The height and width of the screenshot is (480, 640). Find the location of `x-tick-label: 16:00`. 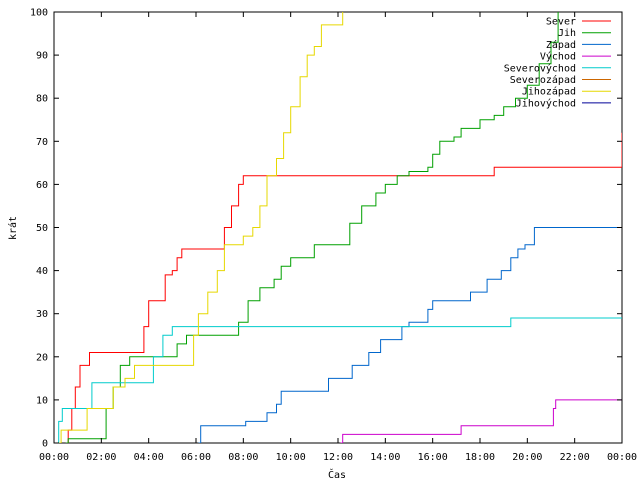

x-tick-label: 16:00 is located at coordinates (433, 457).